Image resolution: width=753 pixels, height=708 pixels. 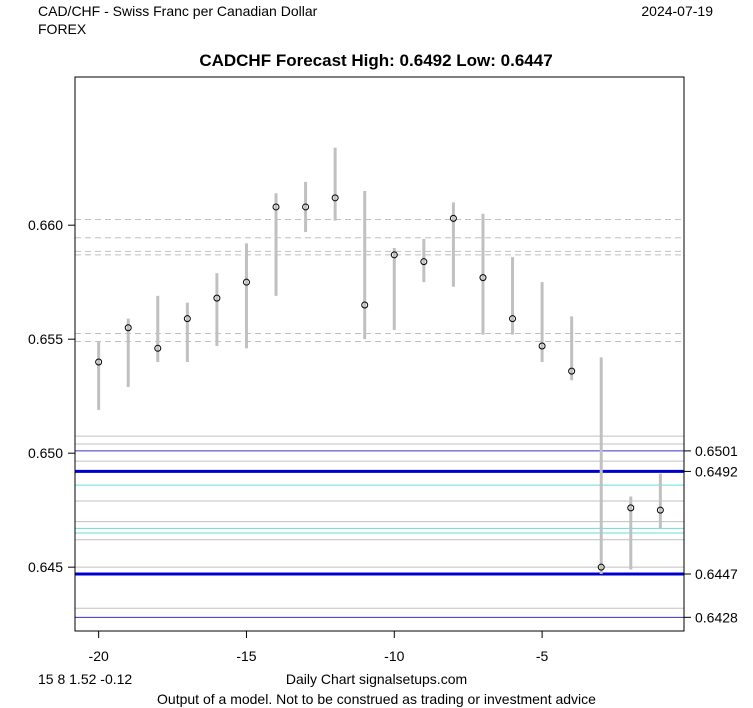 What do you see at coordinates (85, 679) in the screenshot?
I see `footer-stats: 15 8 1.52 -0.12` at bounding box center [85, 679].